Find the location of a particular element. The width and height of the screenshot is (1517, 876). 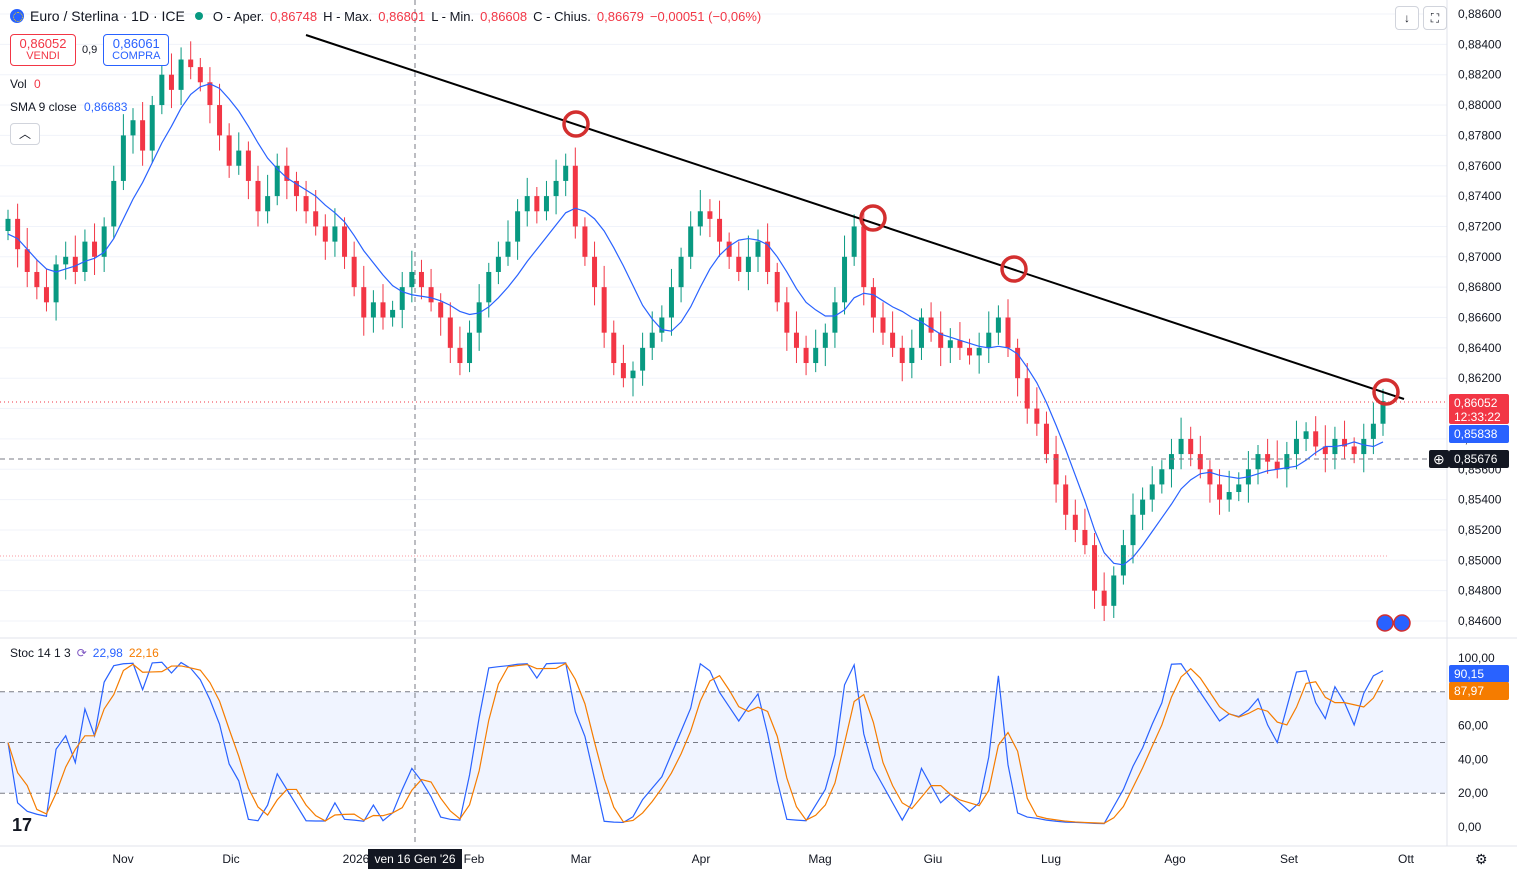

sell-button: 0,86052 VENDI is located at coordinates (43, 50).